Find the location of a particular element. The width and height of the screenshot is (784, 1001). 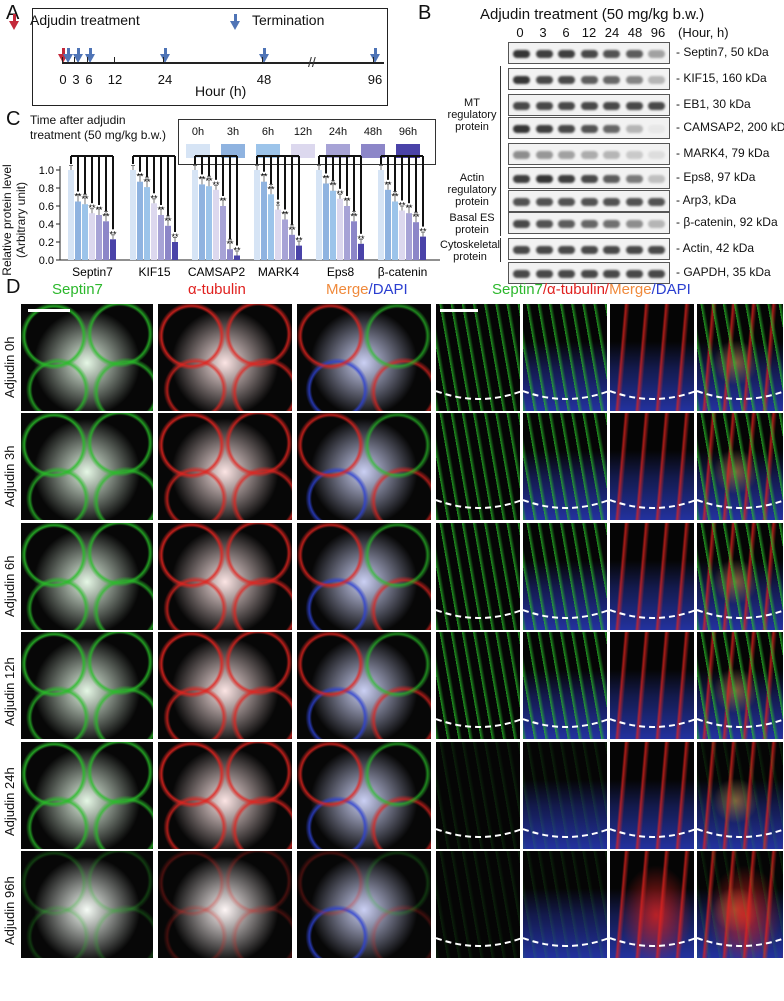

tick-6: 6 is located at coordinates (89, 79).